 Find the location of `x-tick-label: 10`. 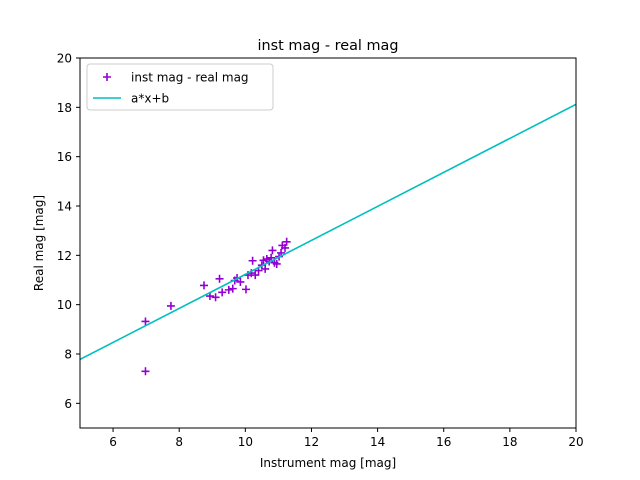

x-tick-label: 10 is located at coordinates (245, 442).